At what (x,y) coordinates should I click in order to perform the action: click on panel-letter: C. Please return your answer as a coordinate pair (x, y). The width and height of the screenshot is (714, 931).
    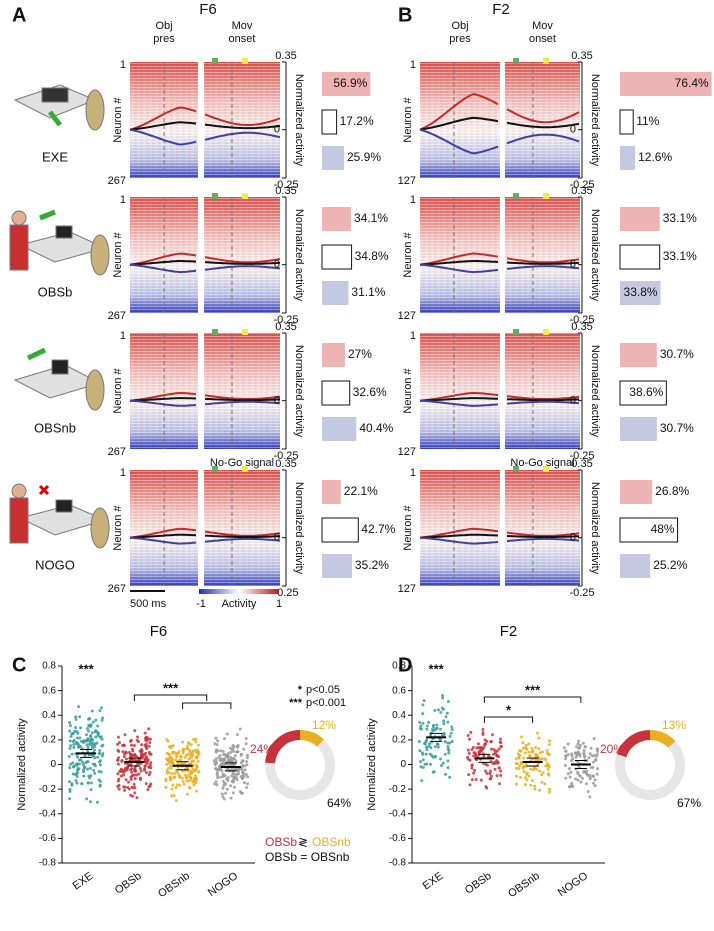
    Looking at the image, I should click on (19, 665).